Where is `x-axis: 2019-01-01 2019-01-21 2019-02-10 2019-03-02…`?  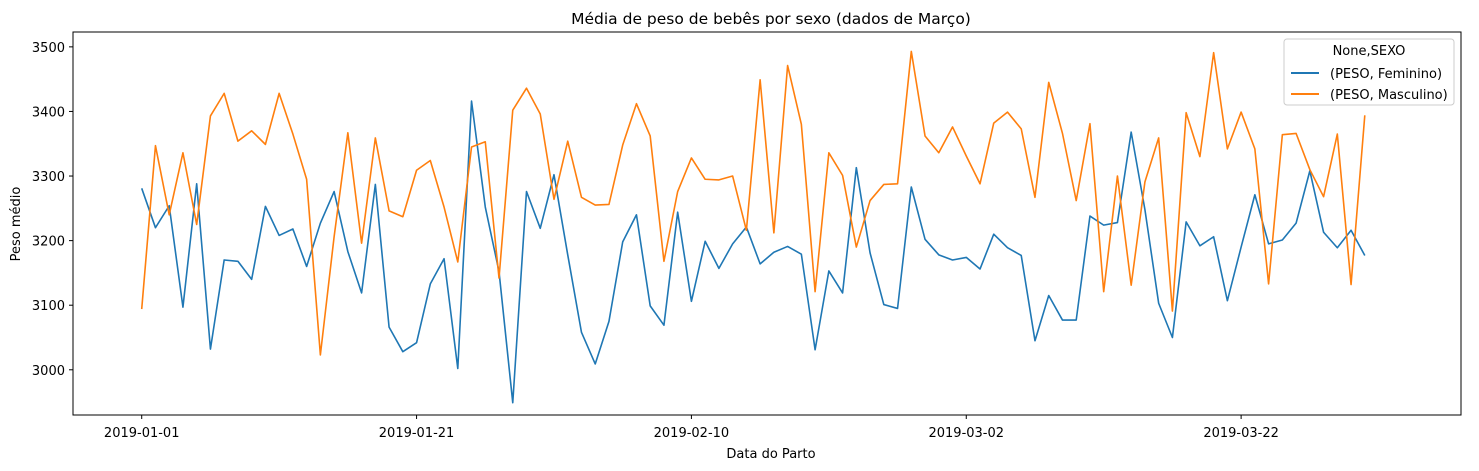
x-axis: 2019-01-01 2019-01-21 2019-02-10 2019-03-02… is located at coordinates (691, 428).